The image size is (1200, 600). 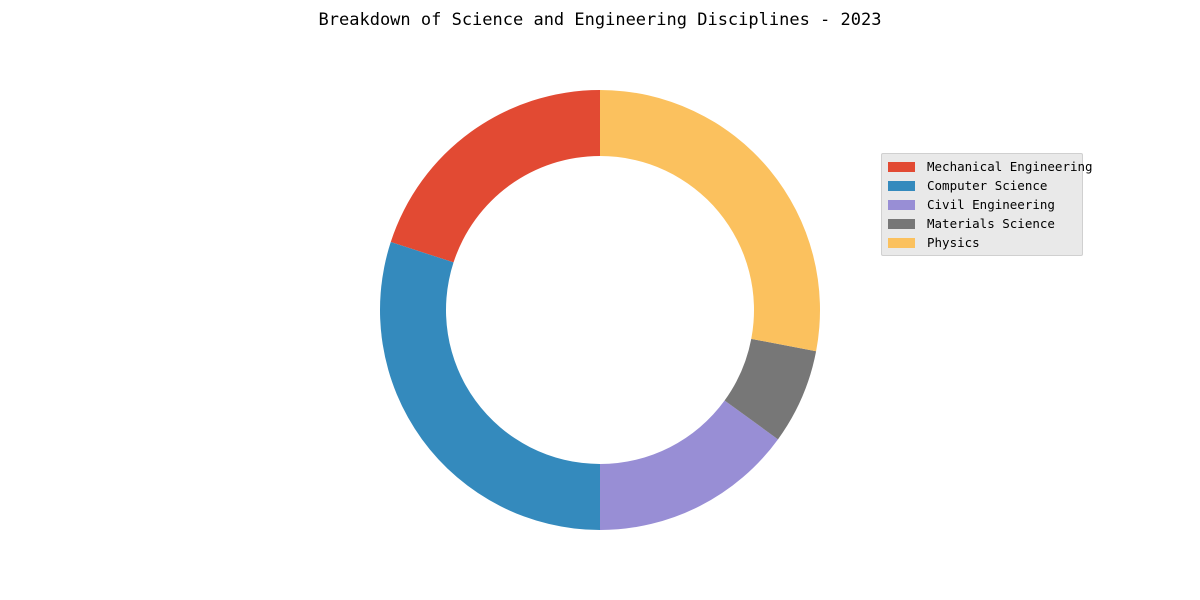 What do you see at coordinates (982, 242) in the screenshot?
I see `legend-item-physics: Physics` at bounding box center [982, 242].